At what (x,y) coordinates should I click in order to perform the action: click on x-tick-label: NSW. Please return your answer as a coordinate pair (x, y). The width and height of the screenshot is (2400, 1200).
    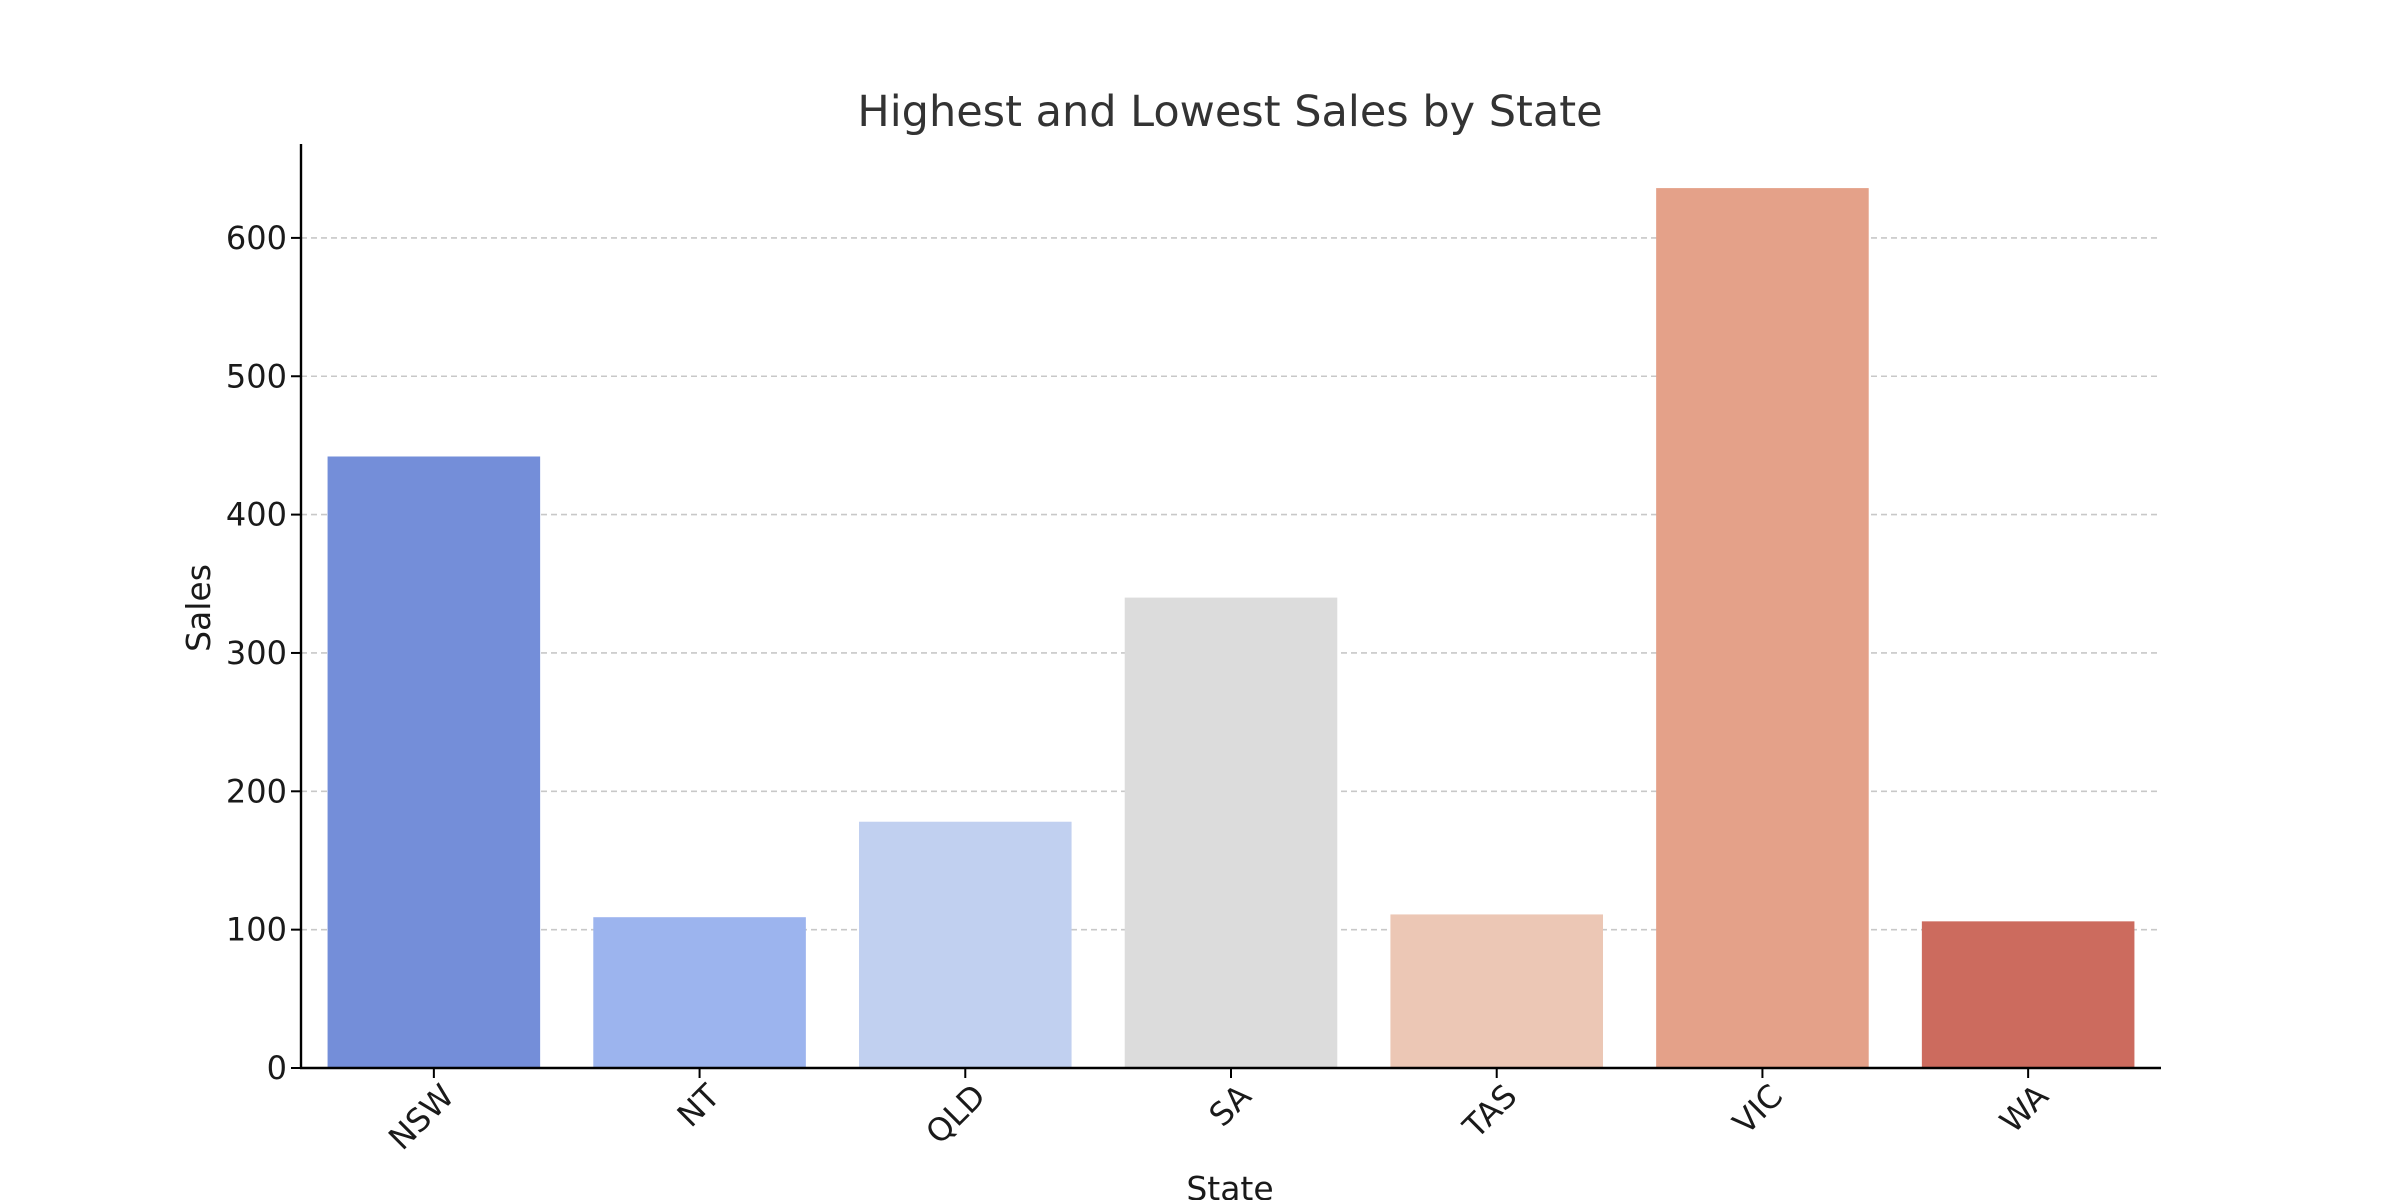
    Looking at the image, I should click on (421, 1117).